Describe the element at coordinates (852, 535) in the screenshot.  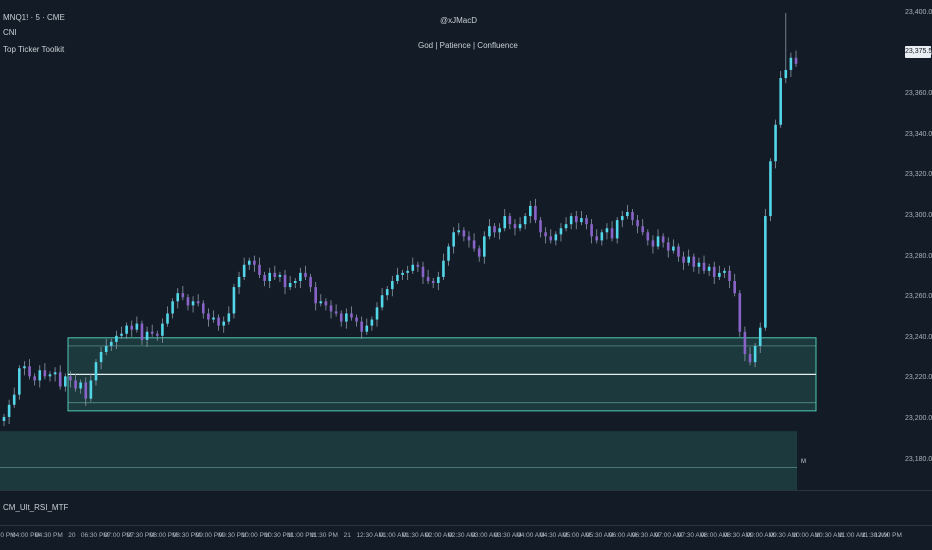
I see `time-tick-label: 11:00 AM` at that location.